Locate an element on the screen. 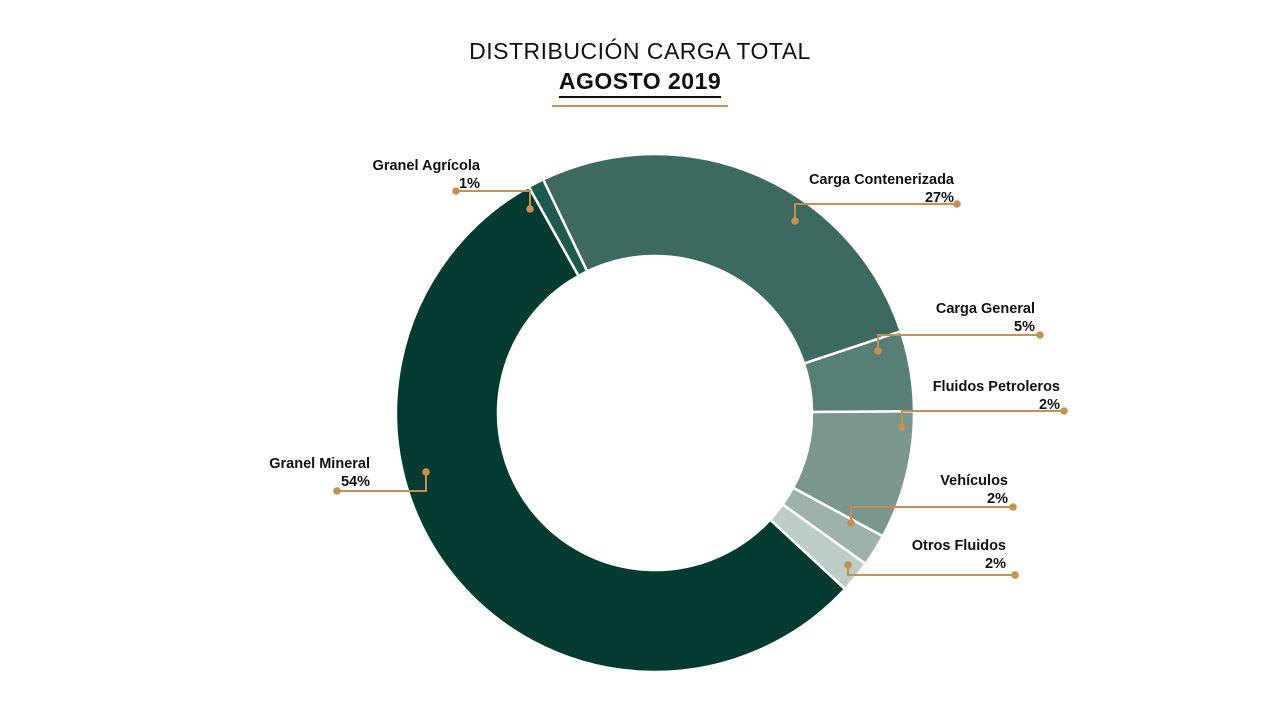 The image size is (1280, 720). chart-subtitle: AGOSTO 2019 is located at coordinates (640, 82).